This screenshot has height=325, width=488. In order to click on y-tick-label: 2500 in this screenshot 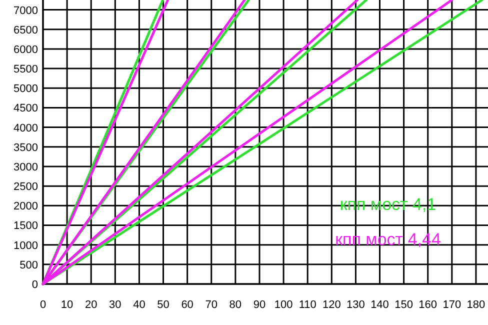, I will do `click(26, 187)`.